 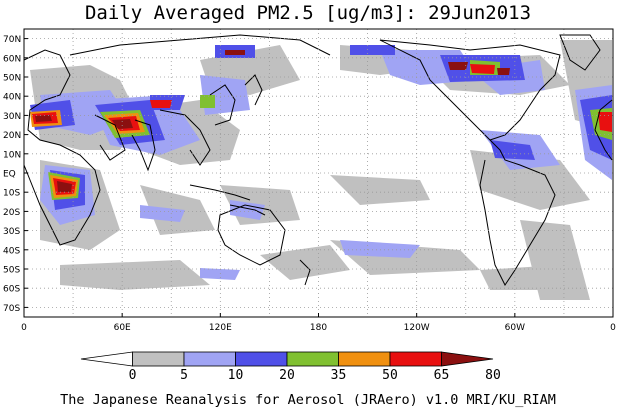 What do you see at coordinates (515, 328) in the screenshot?
I see `longitude-tick-label: 60W` at bounding box center [515, 328].